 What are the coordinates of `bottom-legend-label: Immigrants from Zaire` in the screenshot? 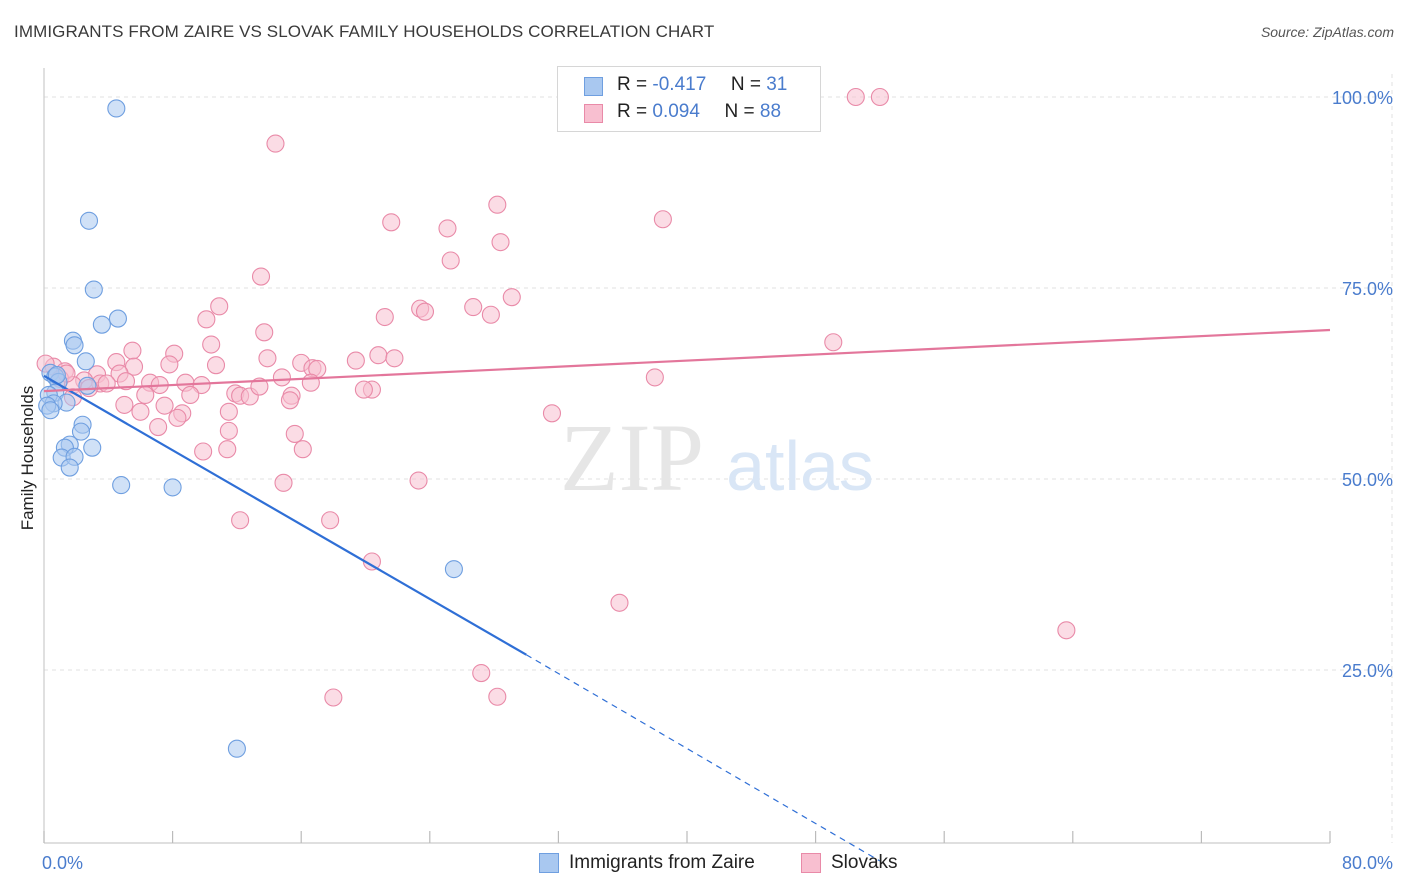 It's located at (662, 862).